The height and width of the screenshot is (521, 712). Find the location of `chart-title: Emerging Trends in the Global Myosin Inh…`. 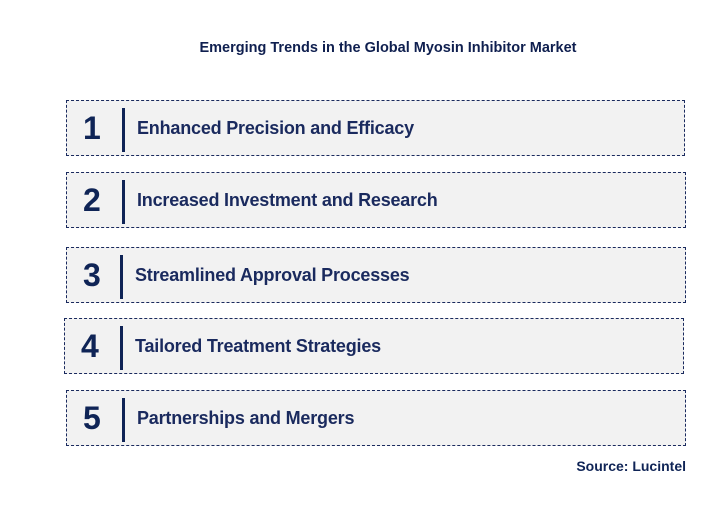

chart-title: Emerging Trends in the Global Myosin Inh… is located at coordinates (388, 48).